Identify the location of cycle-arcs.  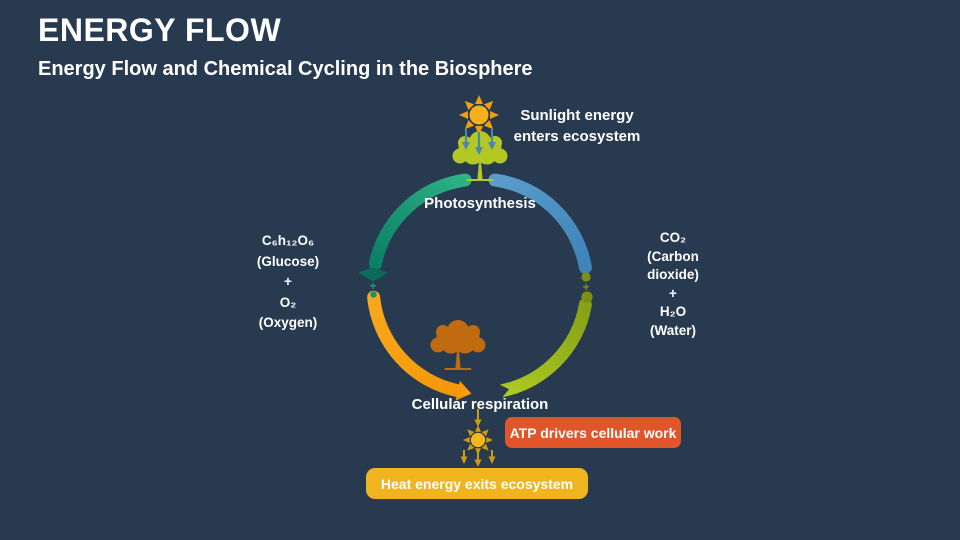
(479, 285).